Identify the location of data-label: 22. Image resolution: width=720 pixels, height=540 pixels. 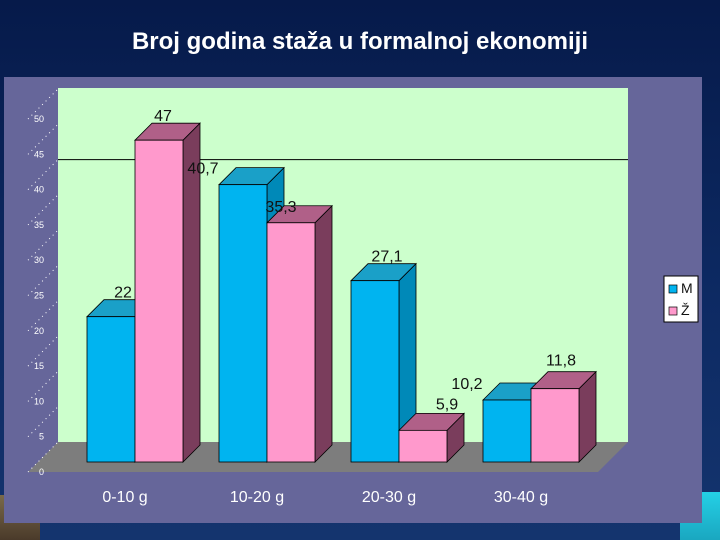
(123, 293).